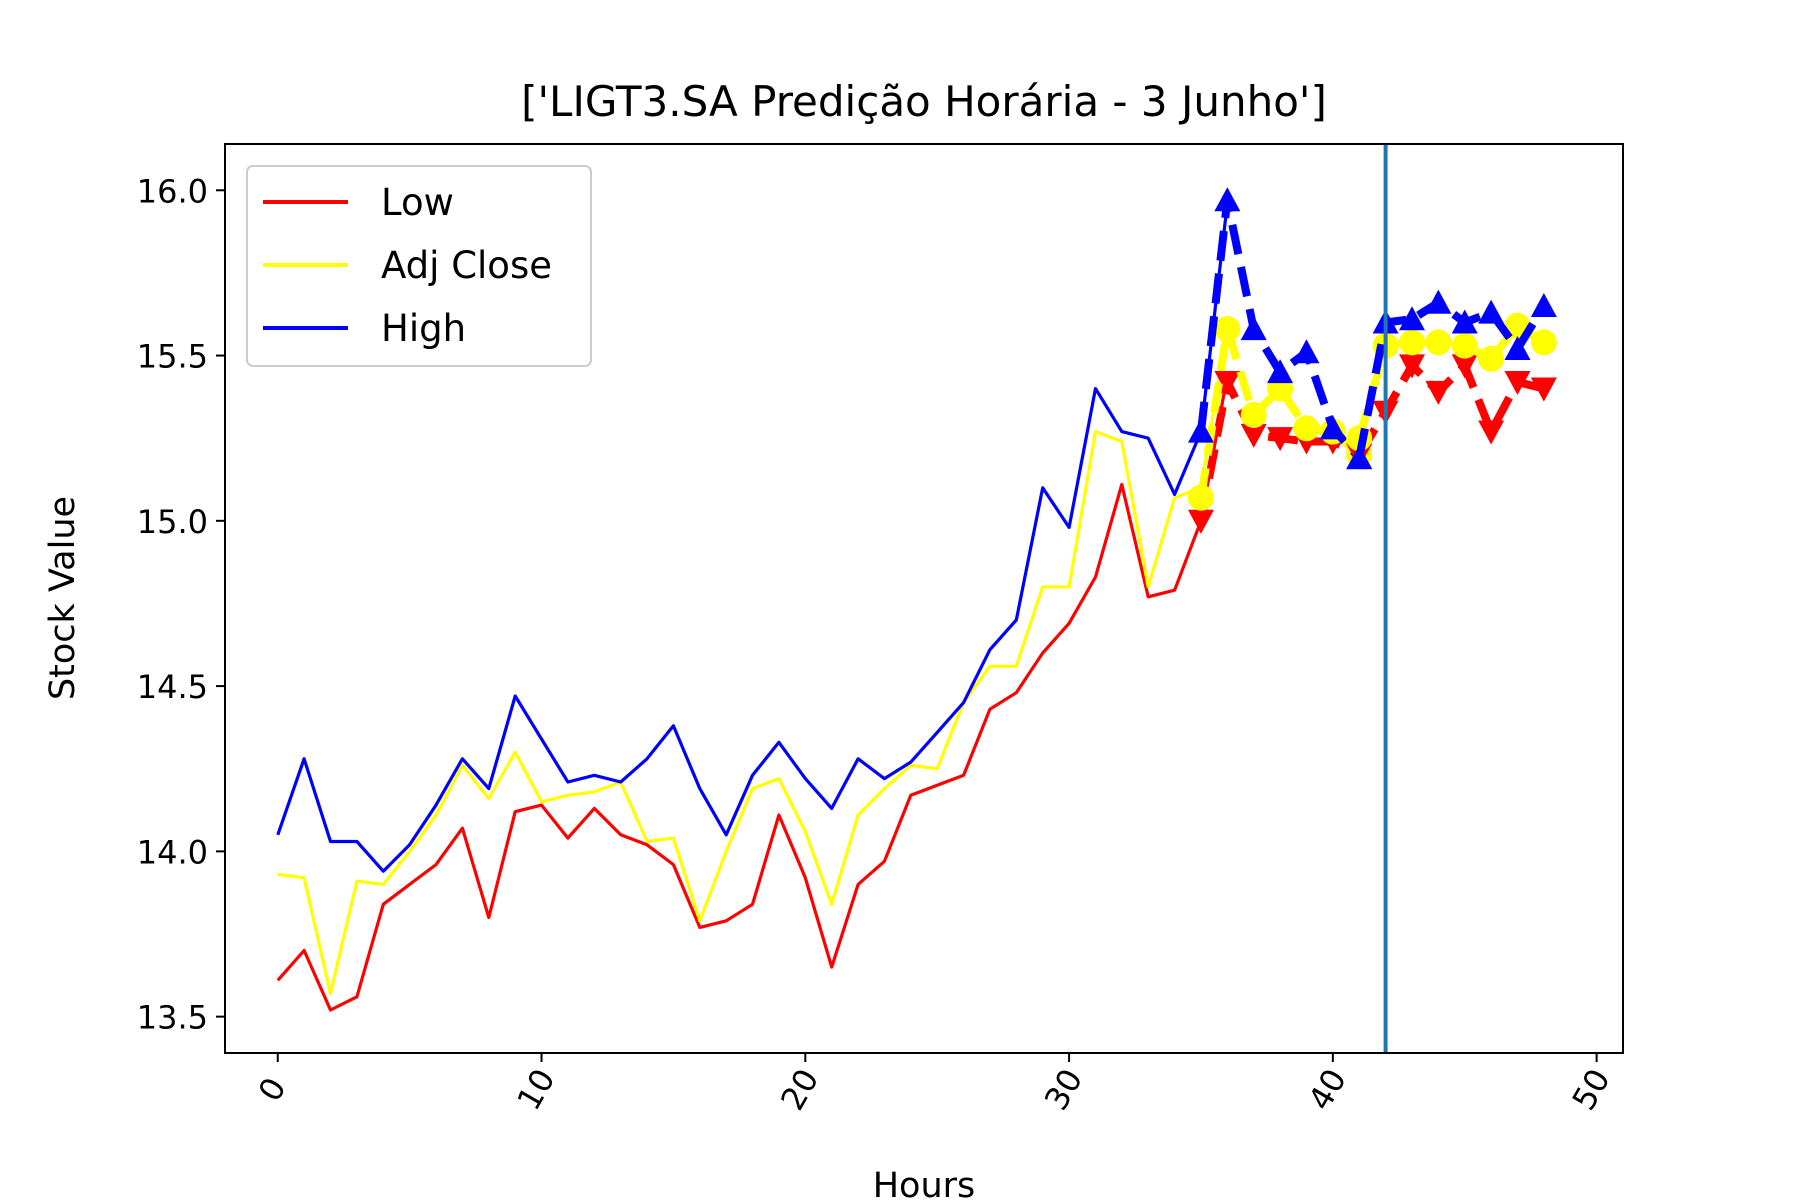 This screenshot has height=1200, width=1800. I want to click on y-axis: 13.5 14.0 14.5 15.0 15.5 16.0, so click(181, 604).